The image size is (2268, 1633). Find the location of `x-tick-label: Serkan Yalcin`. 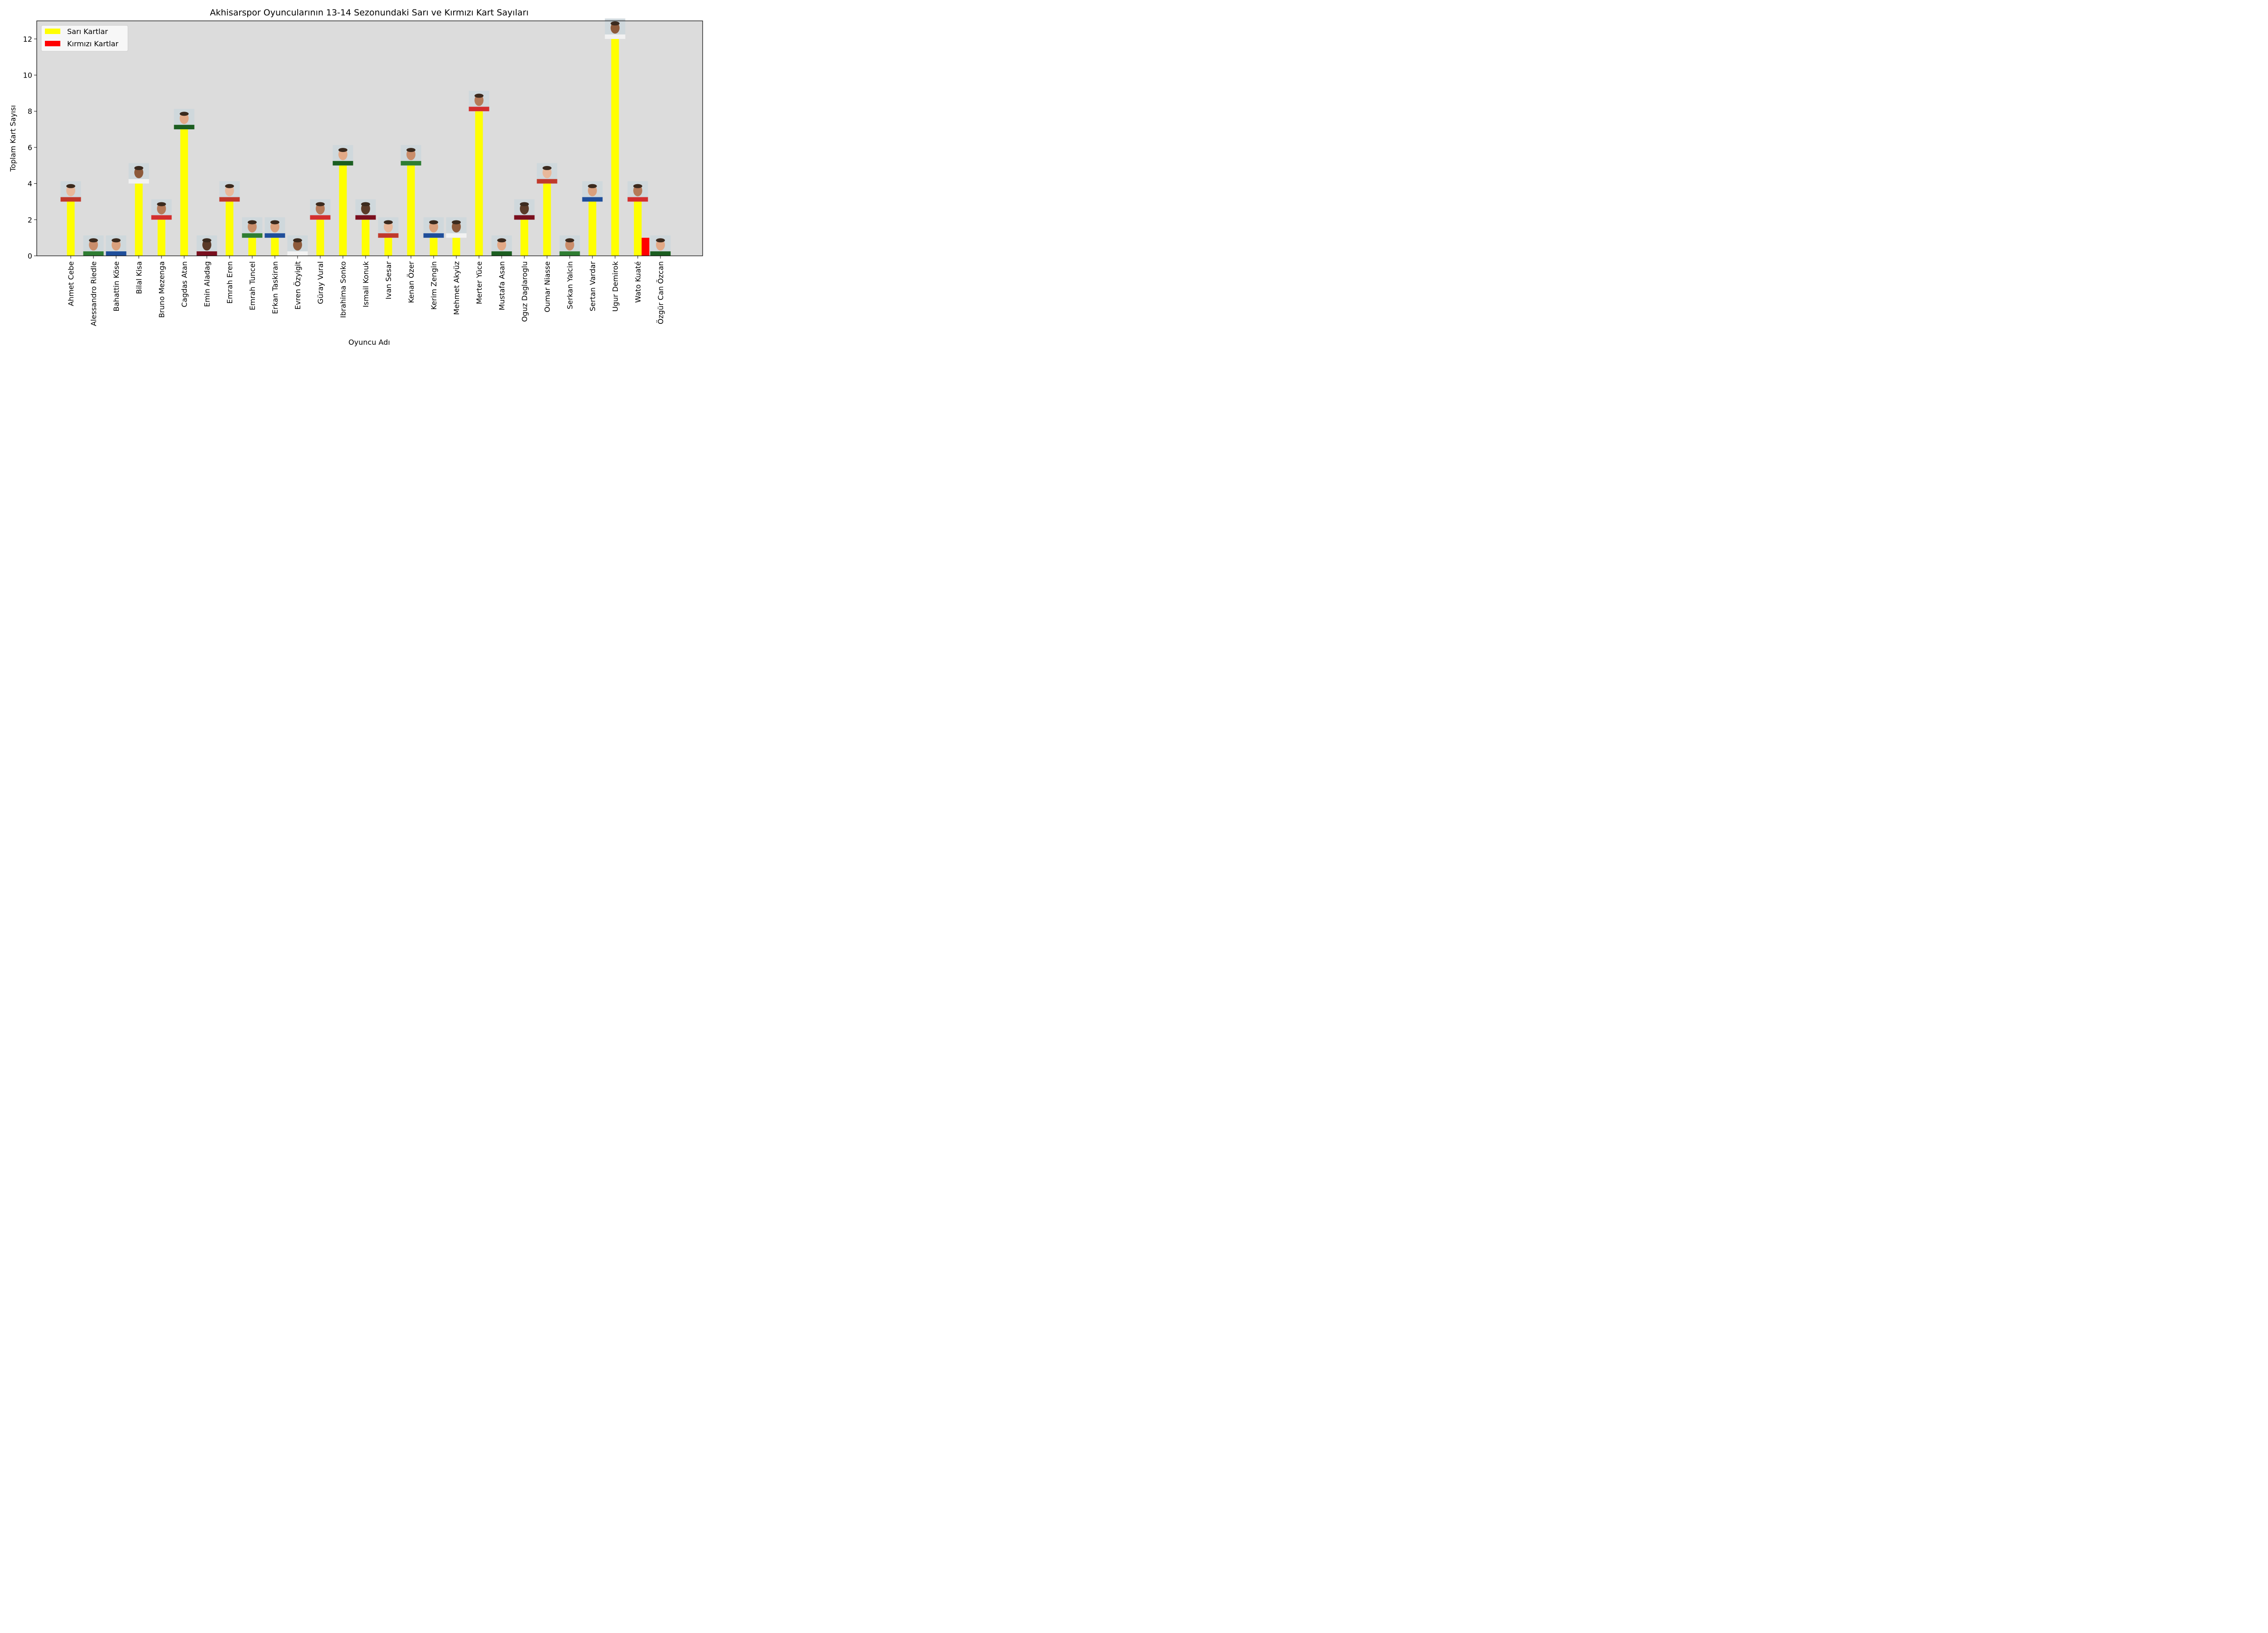

x-tick-label: Serkan Yalcin is located at coordinates (570, 285).